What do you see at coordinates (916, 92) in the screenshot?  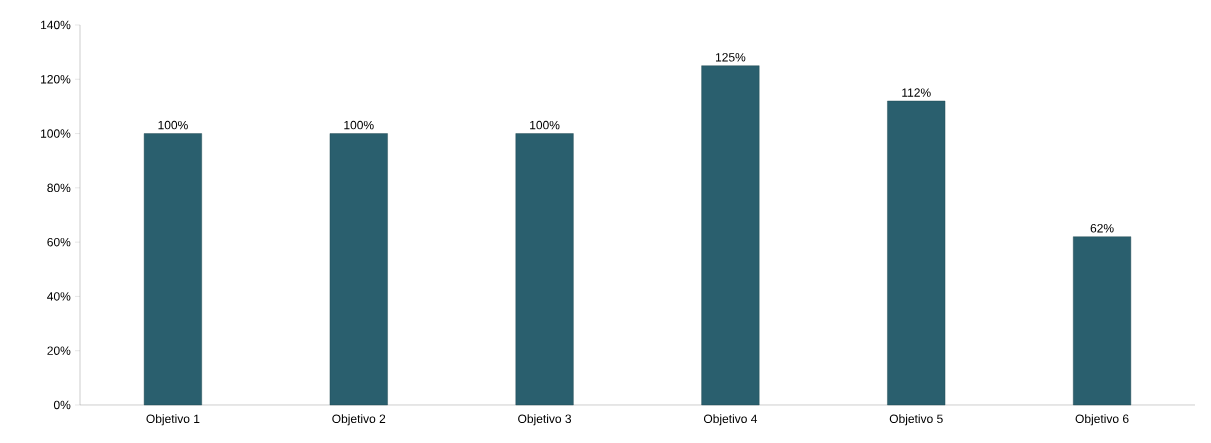 I see `data-label: 112%` at bounding box center [916, 92].